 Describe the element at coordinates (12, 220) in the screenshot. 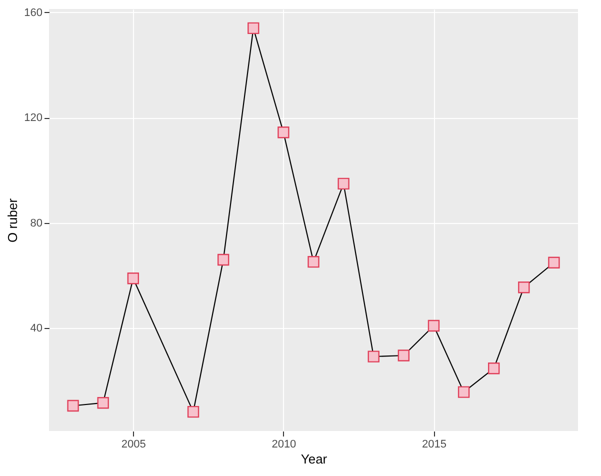

I see `y-axis-title: O ruber` at that location.